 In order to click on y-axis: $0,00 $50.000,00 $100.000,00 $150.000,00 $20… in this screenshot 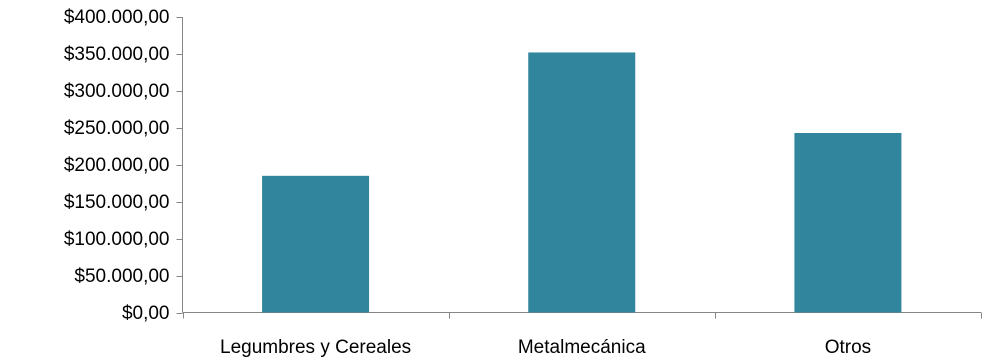, I will do `click(123, 165)`.